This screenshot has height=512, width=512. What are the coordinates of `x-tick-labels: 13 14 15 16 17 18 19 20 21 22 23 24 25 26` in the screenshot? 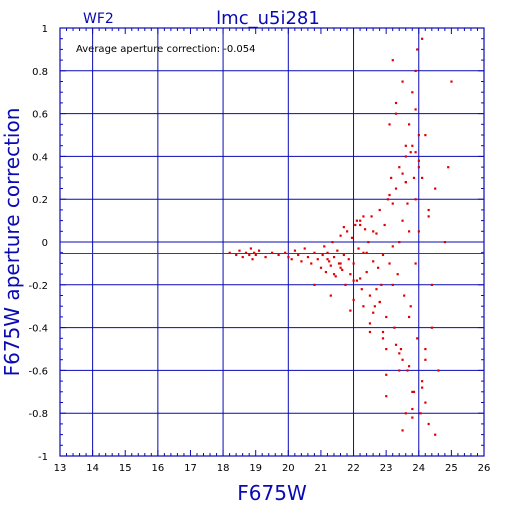 It's located at (272, 468).